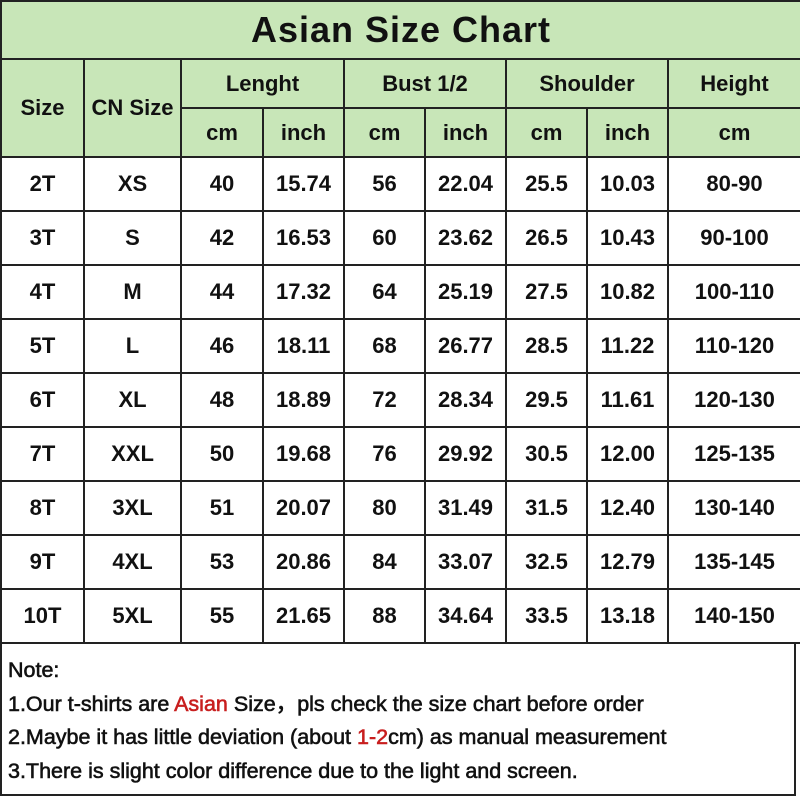 The width and height of the screenshot is (800, 800). What do you see at coordinates (303, 238) in the screenshot?
I see `table-cell: 16.53` at bounding box center [303, 238].